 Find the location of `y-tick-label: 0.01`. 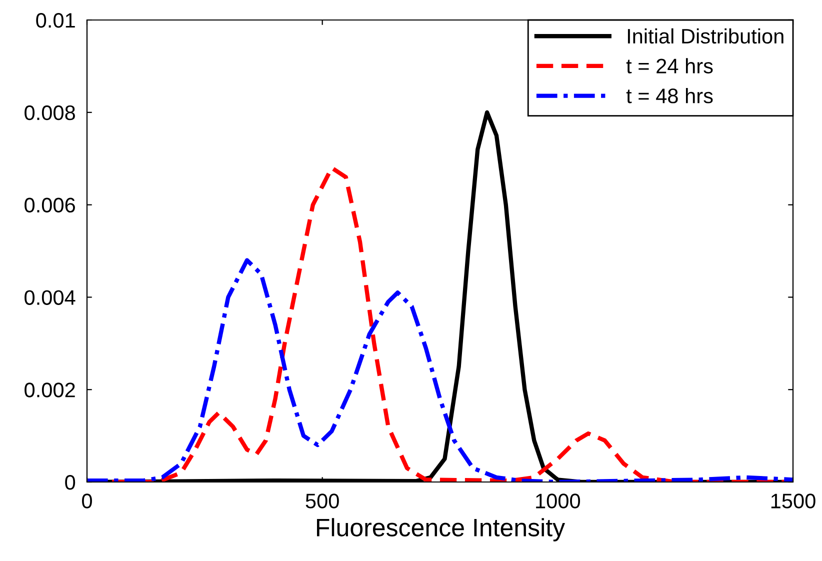

y-tick-label: 0.01 is located at coordinates (55, 20).